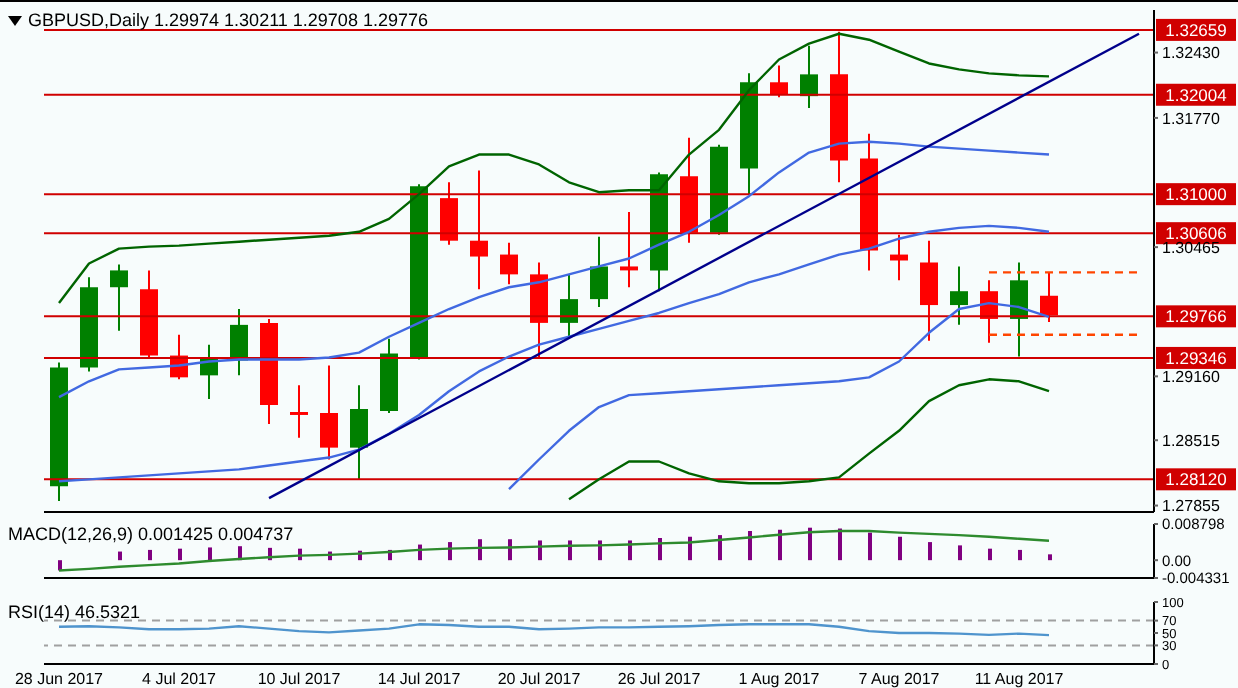 This screenshot has height=688, width=1238. Describe the element at coordinates (299, 411) in the screenshot. I see `candlestick` at that location.